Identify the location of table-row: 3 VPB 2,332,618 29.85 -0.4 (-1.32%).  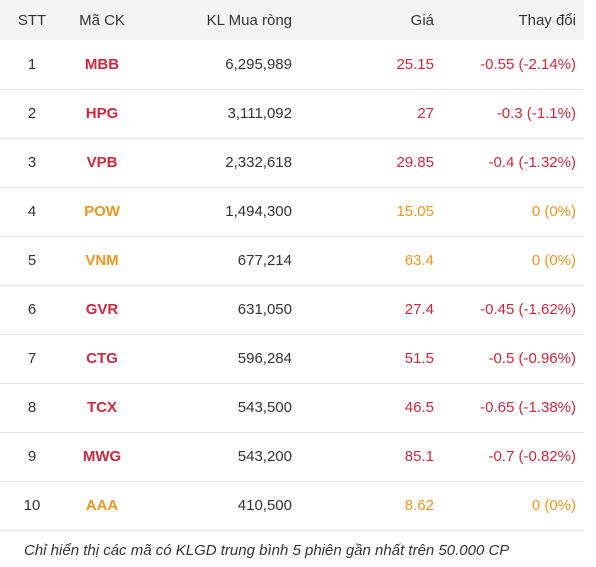
(292, 162).